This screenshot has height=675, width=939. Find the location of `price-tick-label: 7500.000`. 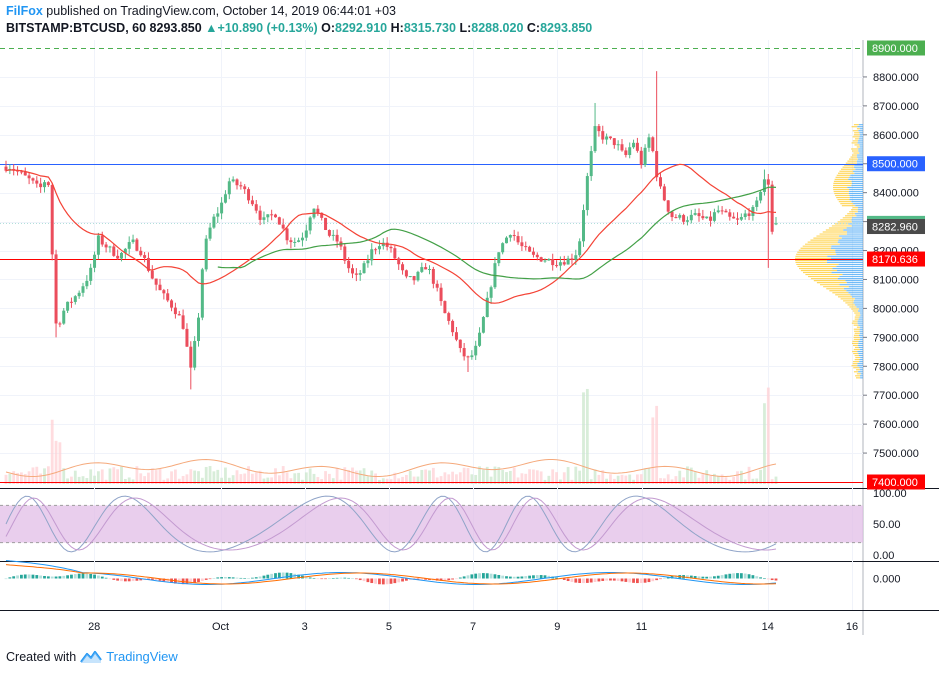

price-tick-label: 7500.000 is located at coordinates (896, 454).